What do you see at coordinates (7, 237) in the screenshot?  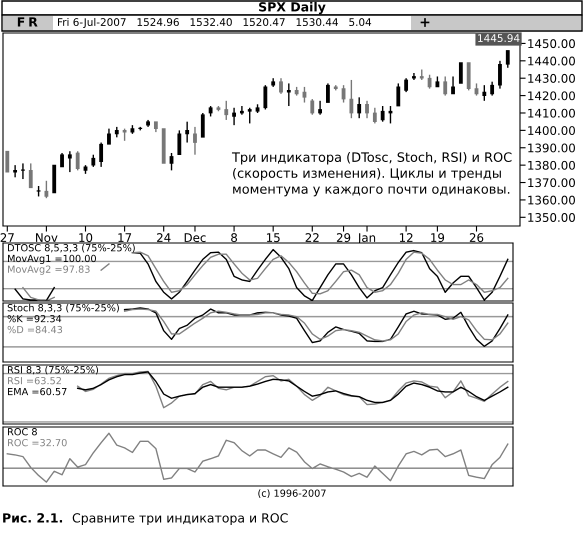 I see `x-tick-label: 27` at bounding box center [7, 237].